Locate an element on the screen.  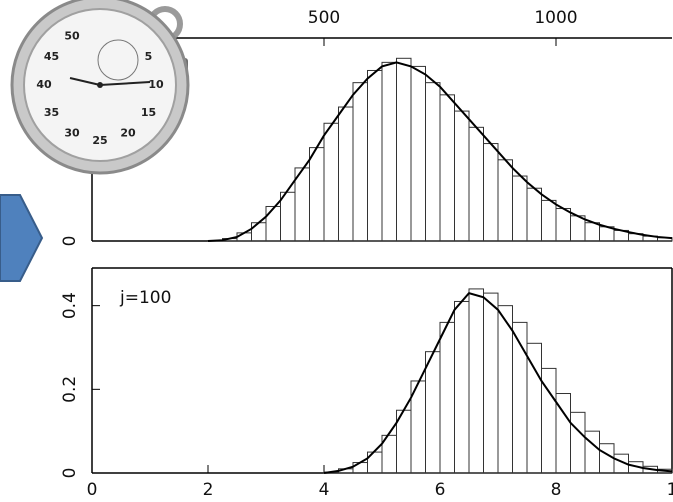
x2-tick-label: 1000 is located at coordinates (555, 18).